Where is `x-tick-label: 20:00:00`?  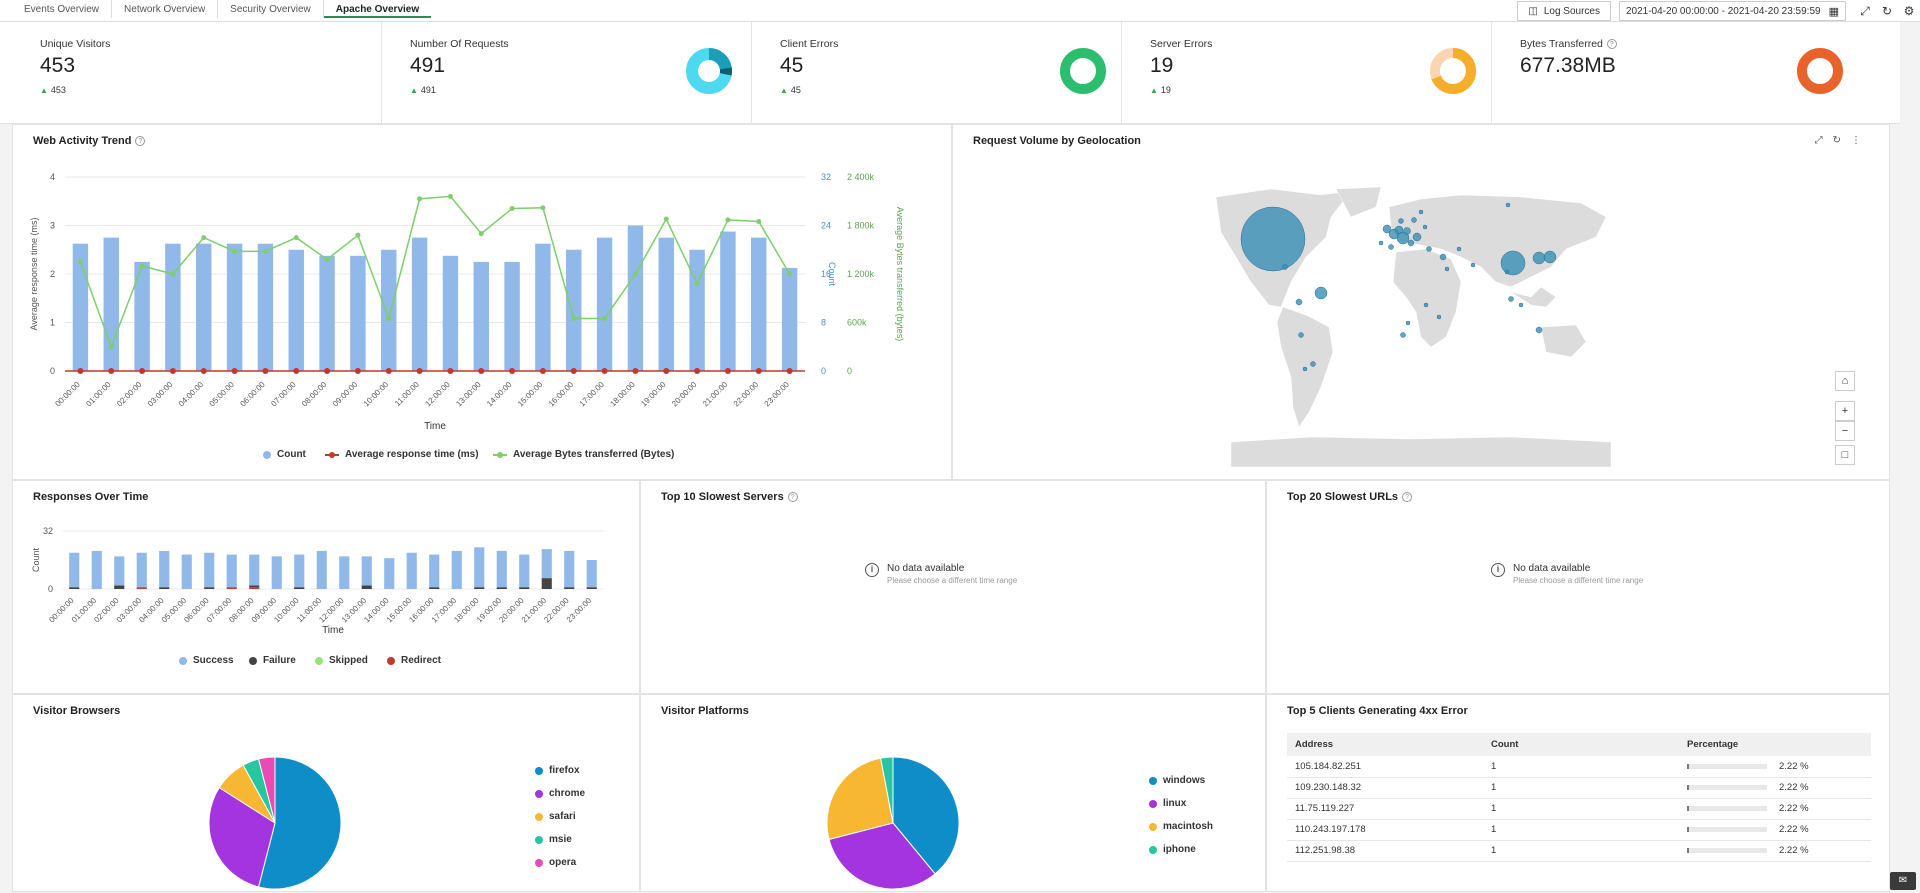
x-tick-label: 20:00:00 is located at coordinates (684, 394).